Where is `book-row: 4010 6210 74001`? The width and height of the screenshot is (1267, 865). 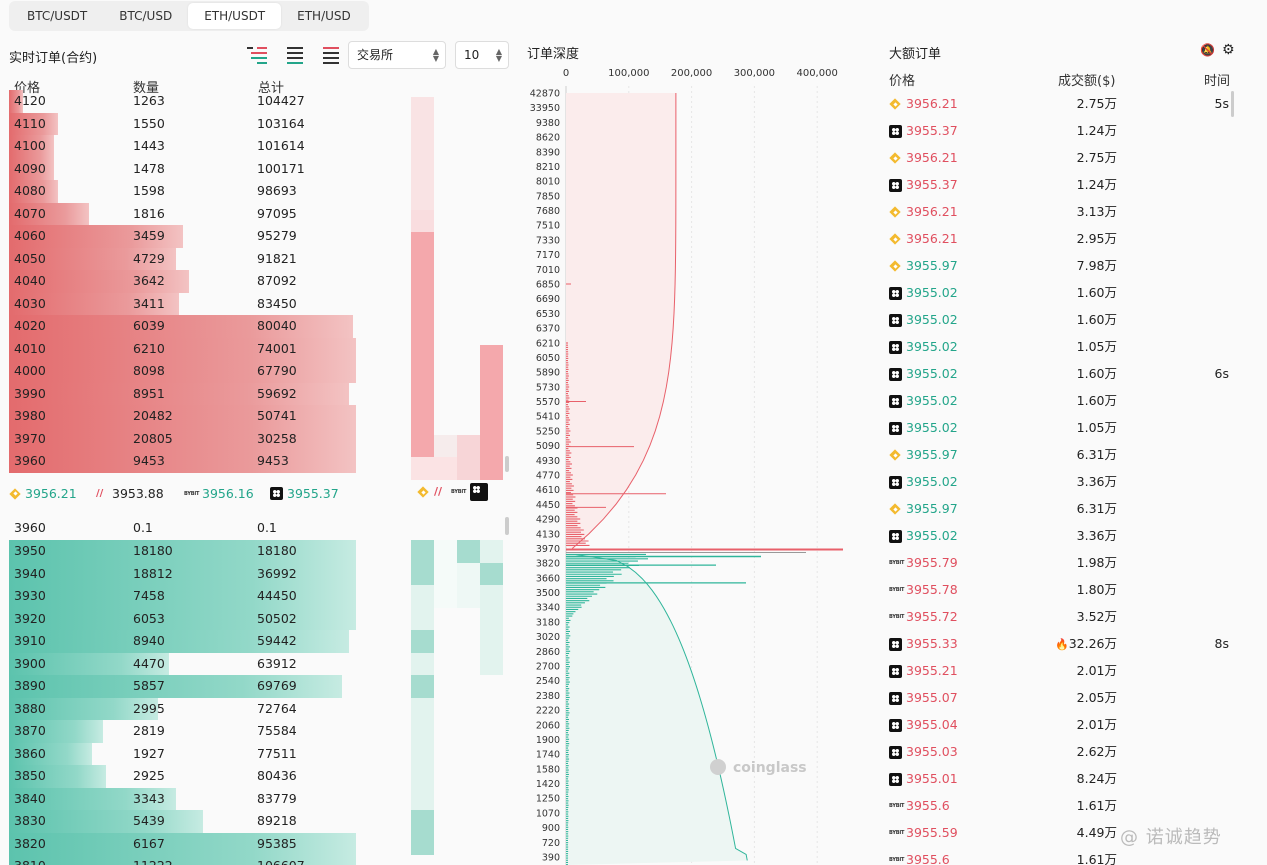 book-row: 4010 6210 74001 is located at coordinates (182, 348).